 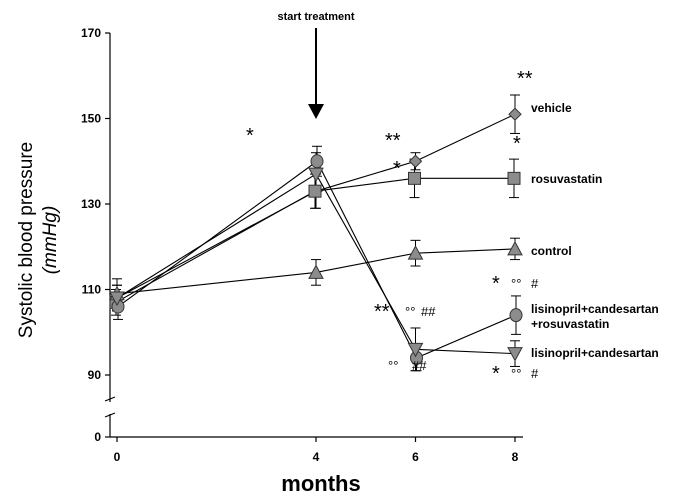 I want to click on series-label-line: rosuvastatin, so click(x=566, y=179).